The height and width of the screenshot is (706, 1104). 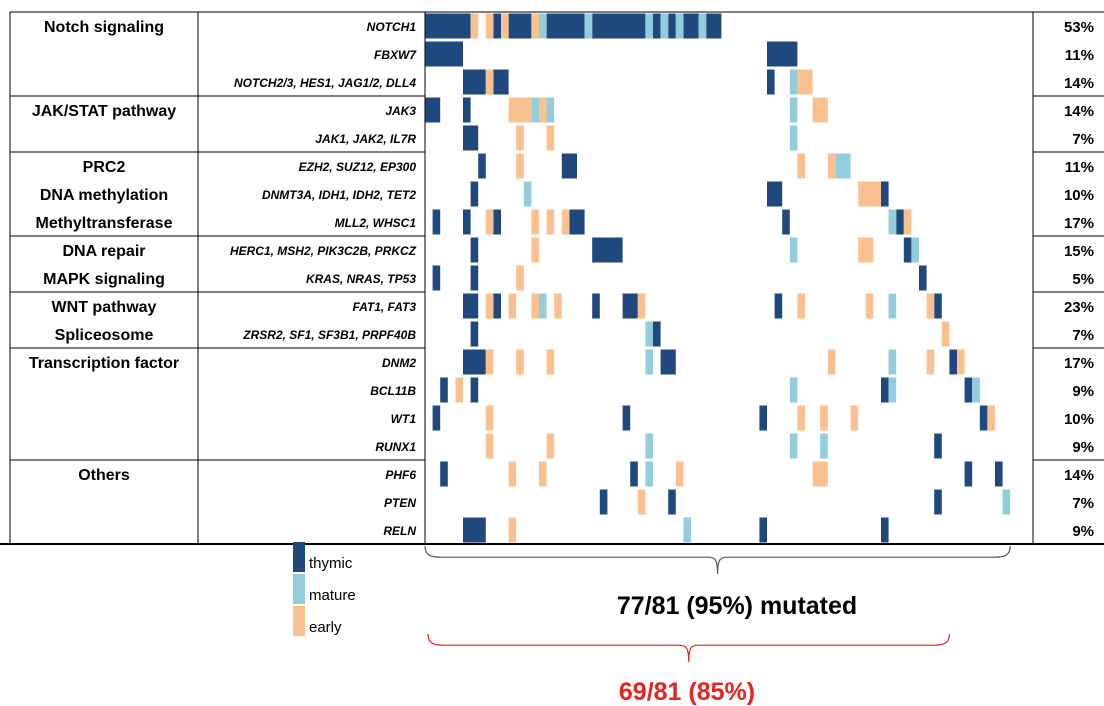 I want to click on gene-label: JAK3, so click(x=400, y=111).